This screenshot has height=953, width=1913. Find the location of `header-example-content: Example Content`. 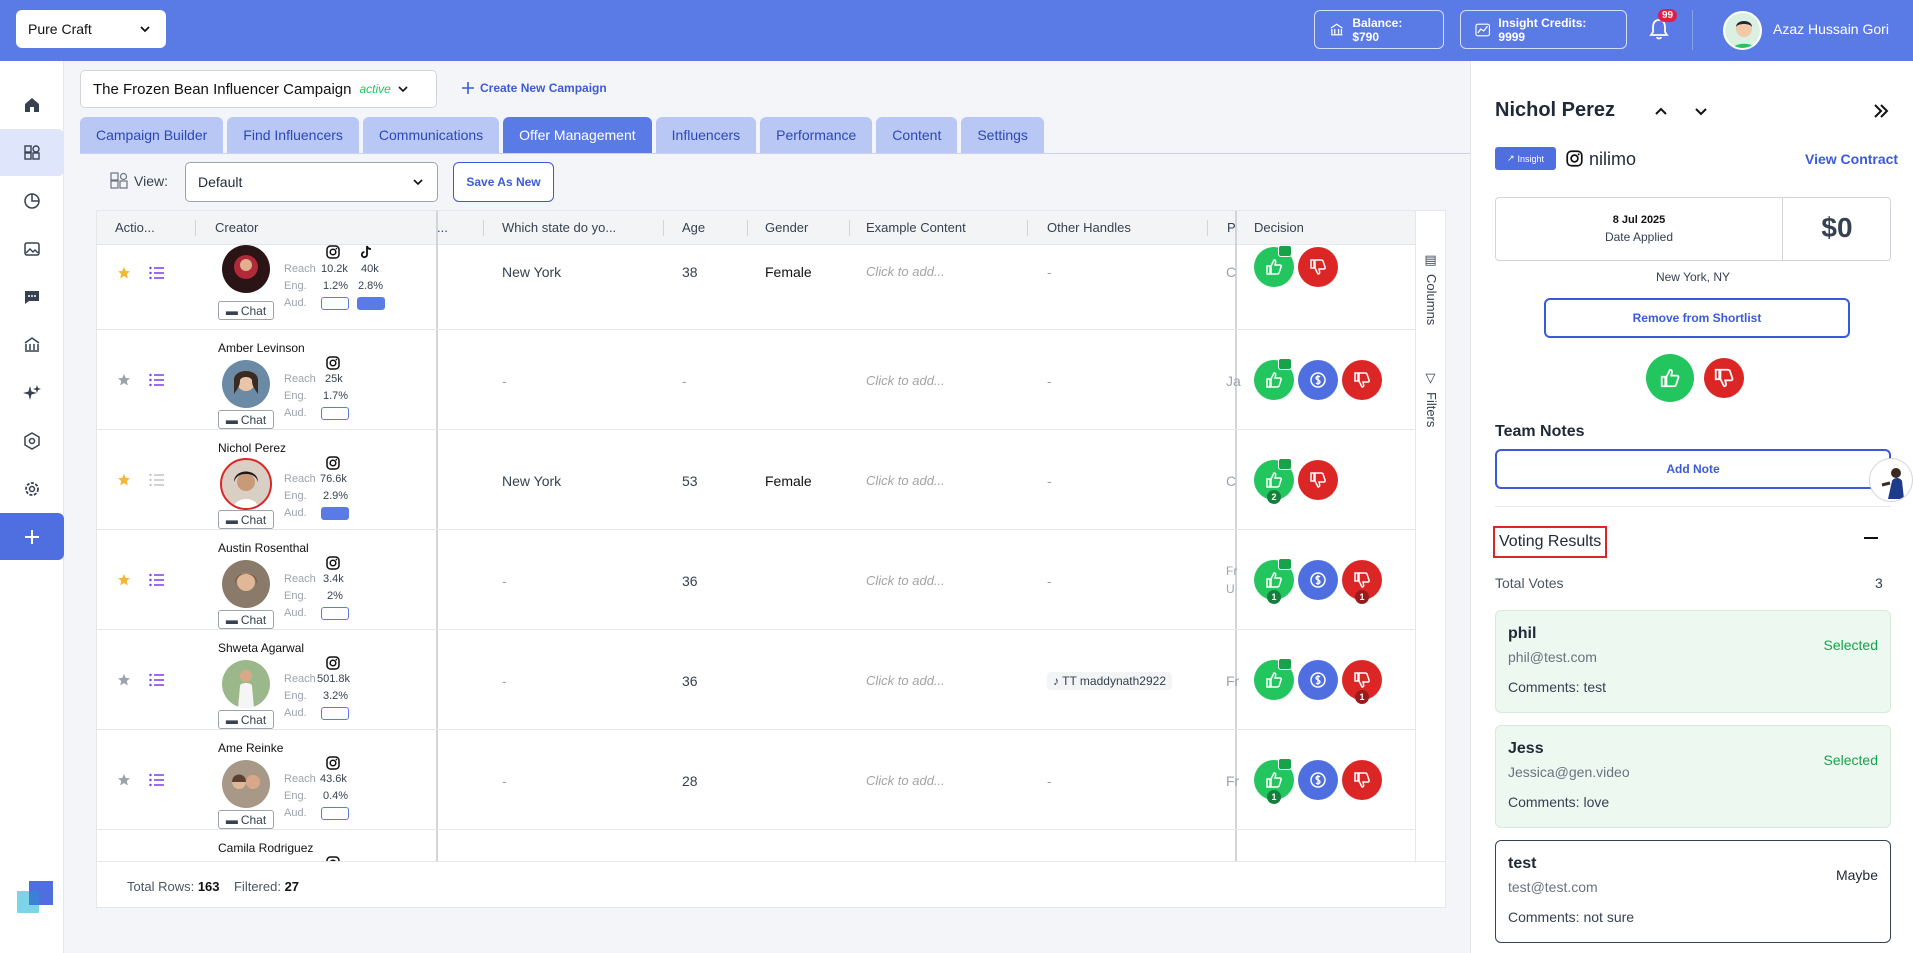

header-example-content: Example Content is located at coordinates (916, 227).